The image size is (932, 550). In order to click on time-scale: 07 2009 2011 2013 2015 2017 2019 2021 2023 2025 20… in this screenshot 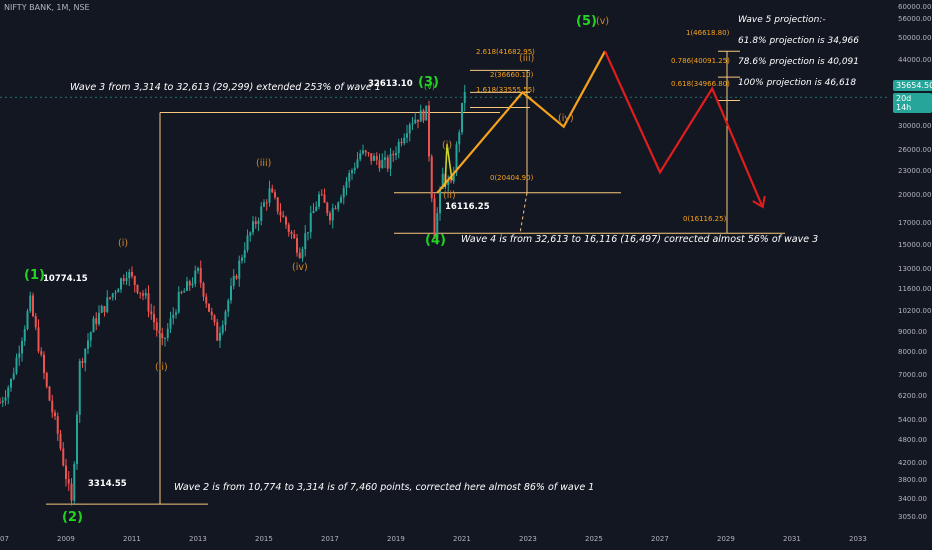, I will do `click(444, 540)`.